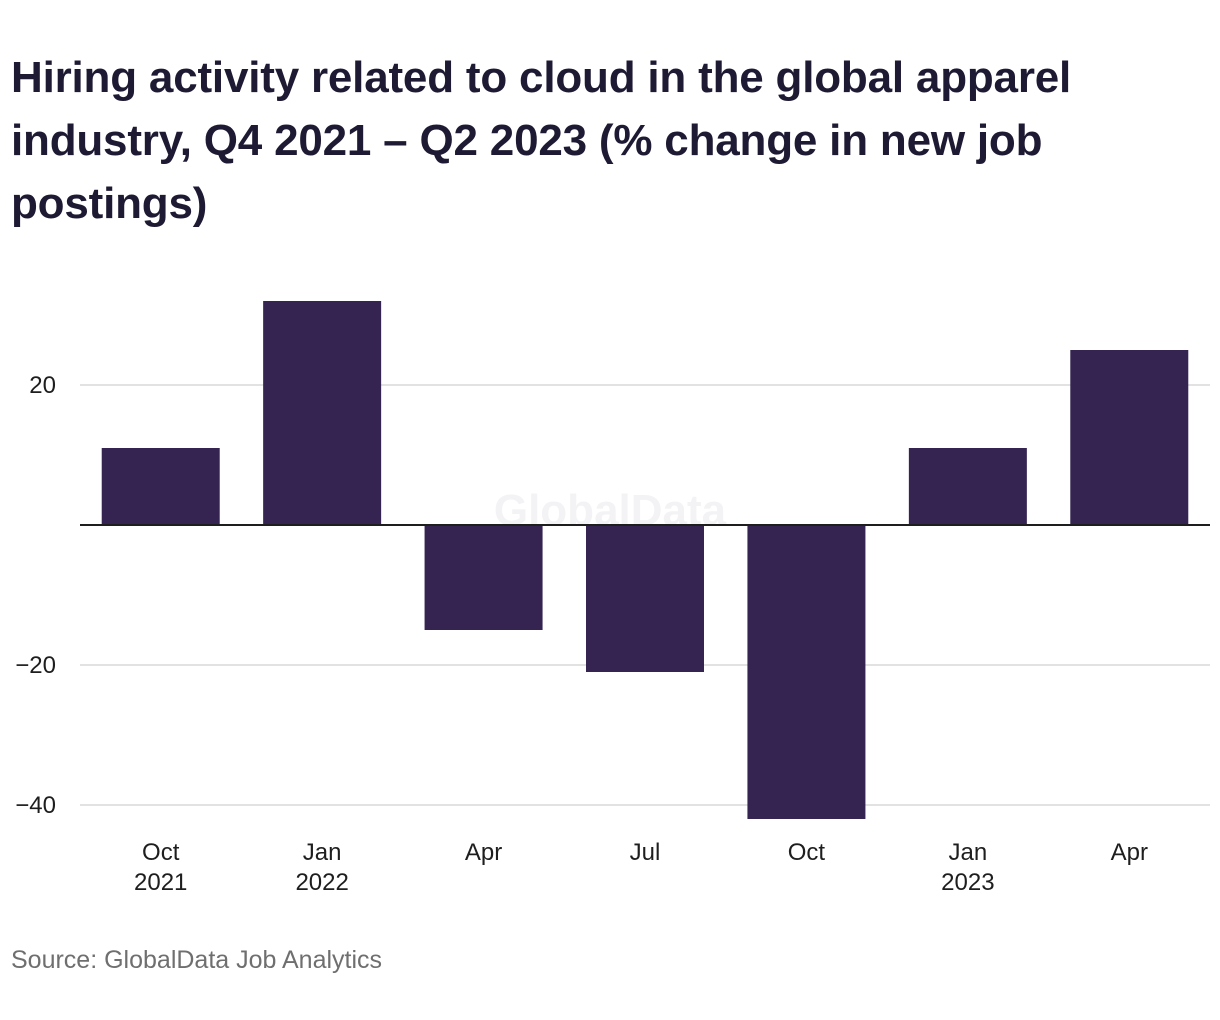 The image size is (1220, 1020). What do you see at coordinates (35, 665) in the screenshot?
I see `y-tick-label: −20` at bounding box center [35, 665].